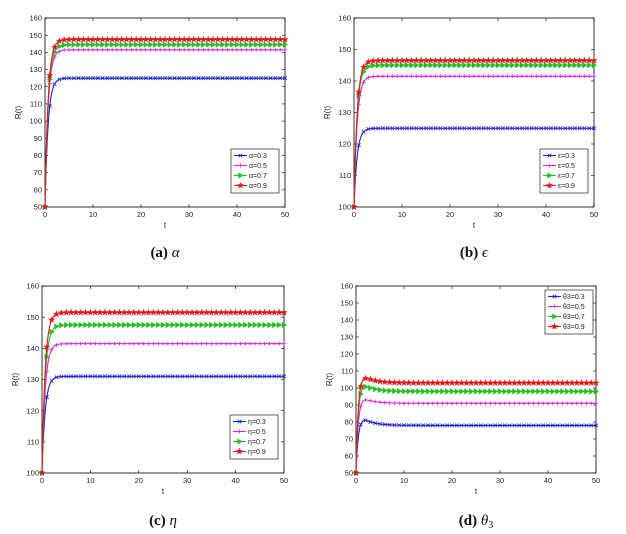 This screenshot has height=534, width=626. What do you see at coordinates (35, 69) in the screenshot?
I see `y-tick-label: 130` at bounding box center [35, 69].